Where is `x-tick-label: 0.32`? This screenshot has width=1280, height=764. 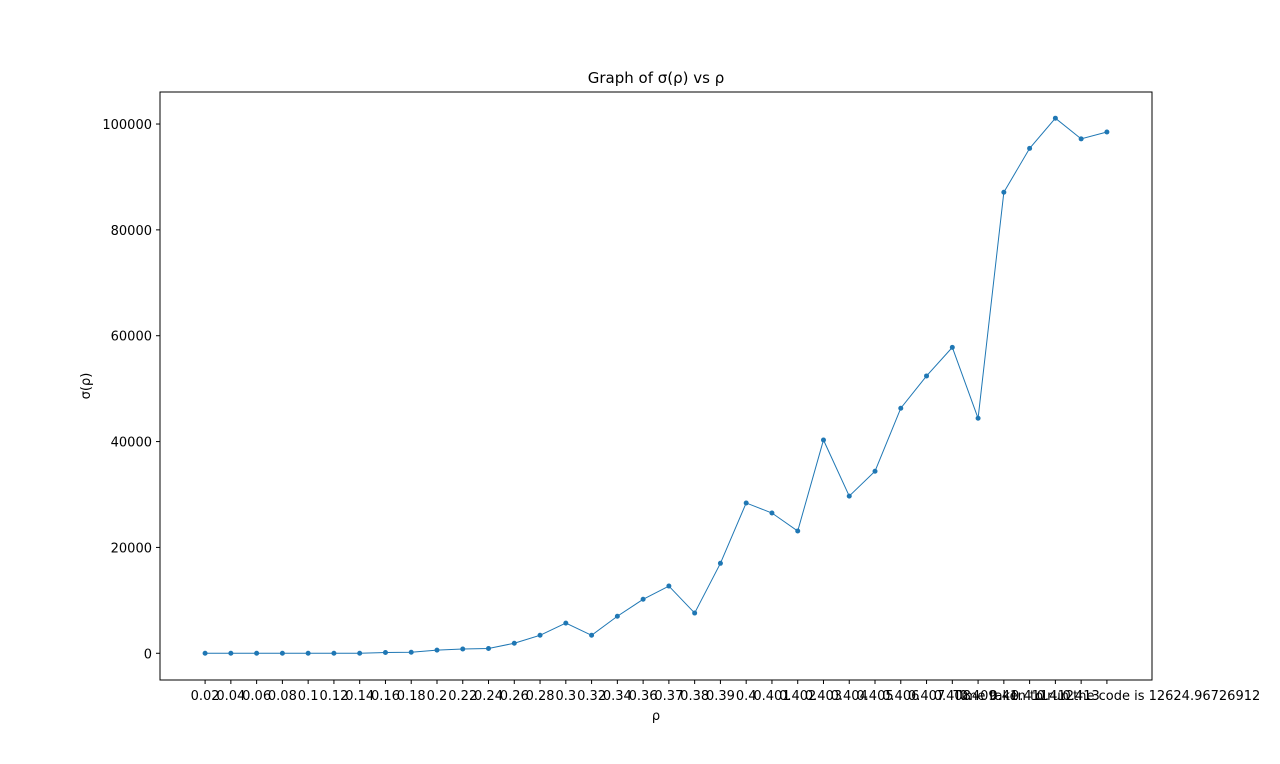 x-tick-label: 0.32 is located at coordinates (591, 696).